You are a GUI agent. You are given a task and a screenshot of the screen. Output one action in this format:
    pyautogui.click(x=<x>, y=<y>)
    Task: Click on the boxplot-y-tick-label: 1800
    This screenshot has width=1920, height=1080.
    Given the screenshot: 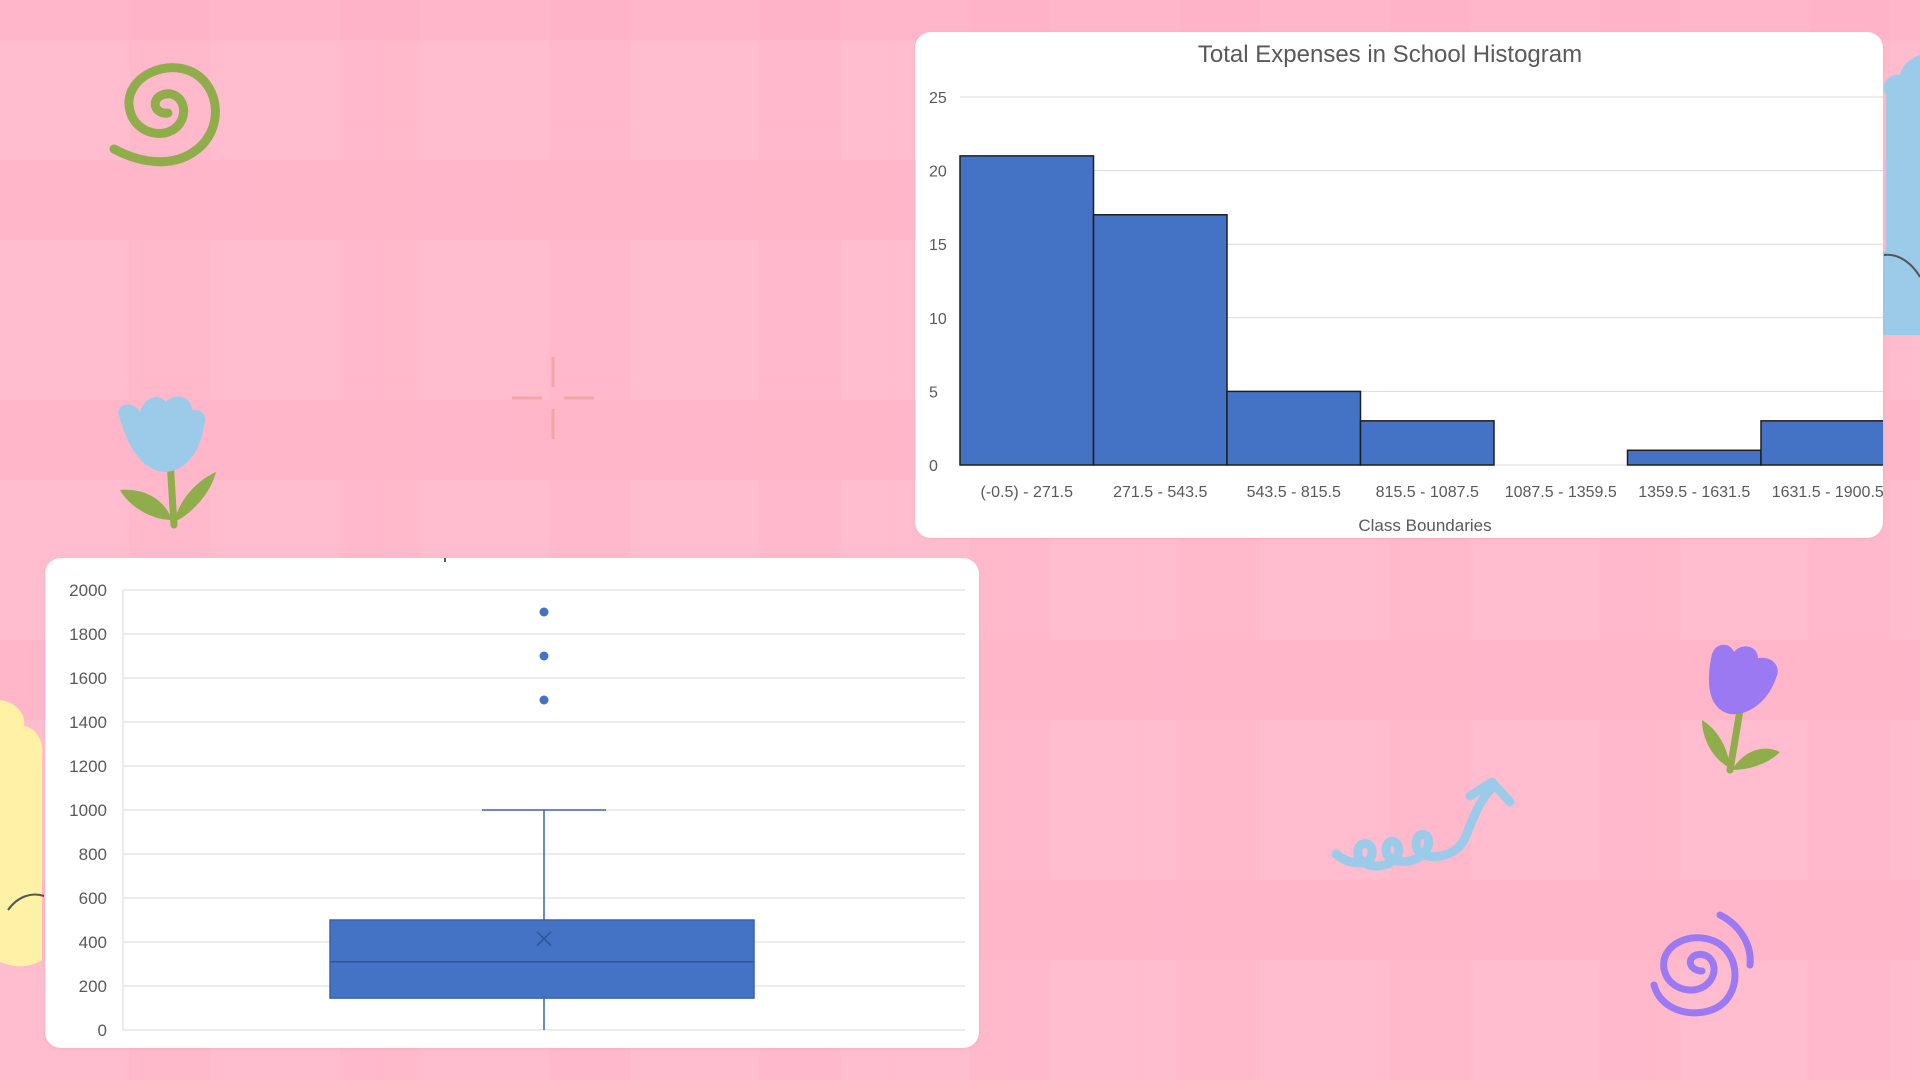 What is the action you would take?
    pyautogui.click(x=88, y=634)
    